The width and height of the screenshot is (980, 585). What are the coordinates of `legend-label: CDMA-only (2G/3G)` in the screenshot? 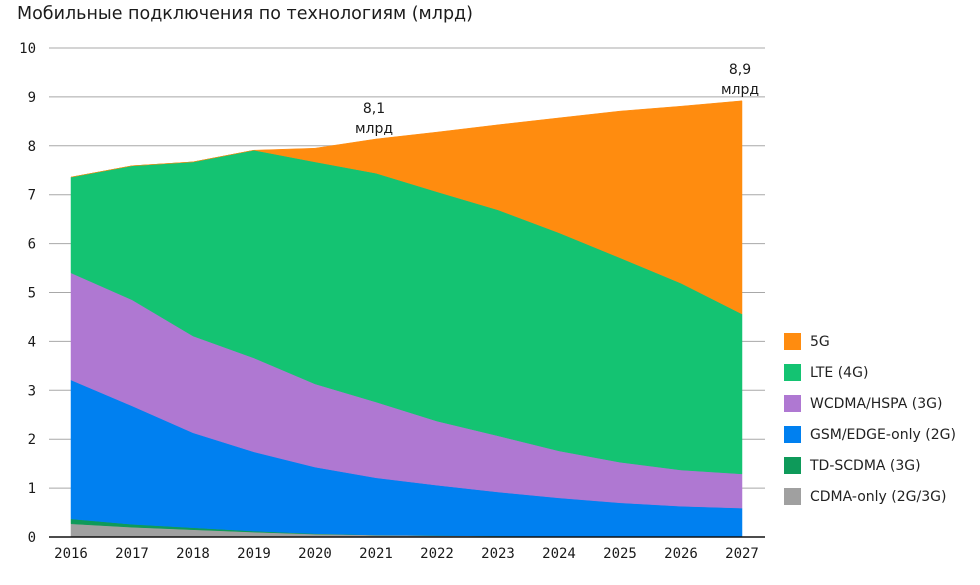 It's located at (878, 496).